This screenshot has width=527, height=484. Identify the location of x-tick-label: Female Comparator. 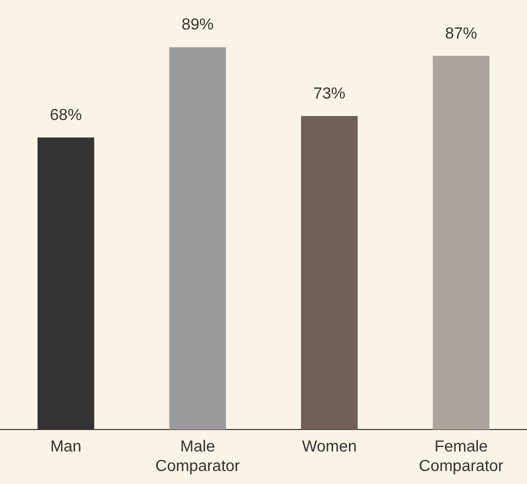
(461, 456).